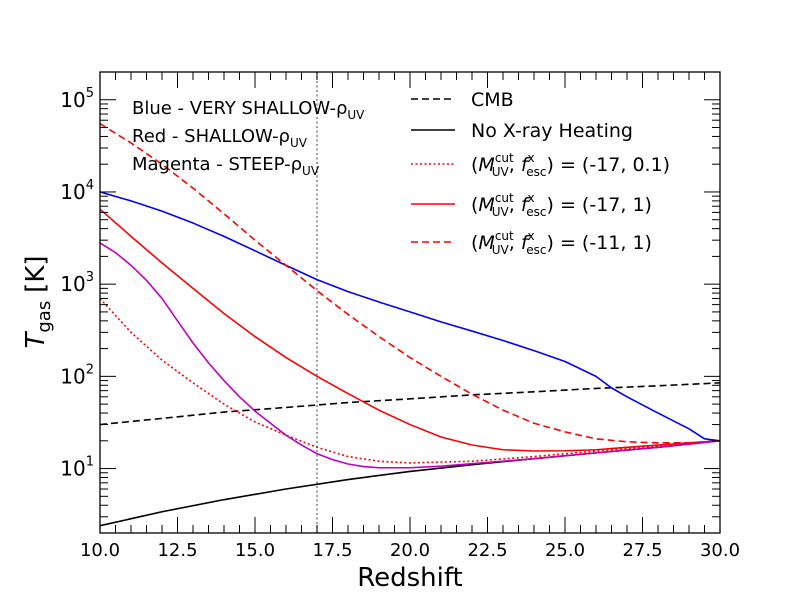  What do you see at coordinates (570, 165) in the screenshot?
I see `legend-label: (Mcut UV, fx esc) = (-17, 0.1)` at bounding box center [570, 165].